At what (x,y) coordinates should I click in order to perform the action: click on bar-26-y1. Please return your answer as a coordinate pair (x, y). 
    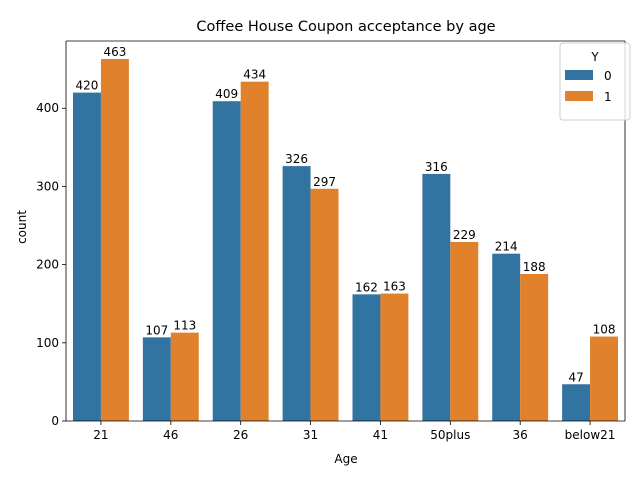
    Looking at the image, I should click on (254, 251).